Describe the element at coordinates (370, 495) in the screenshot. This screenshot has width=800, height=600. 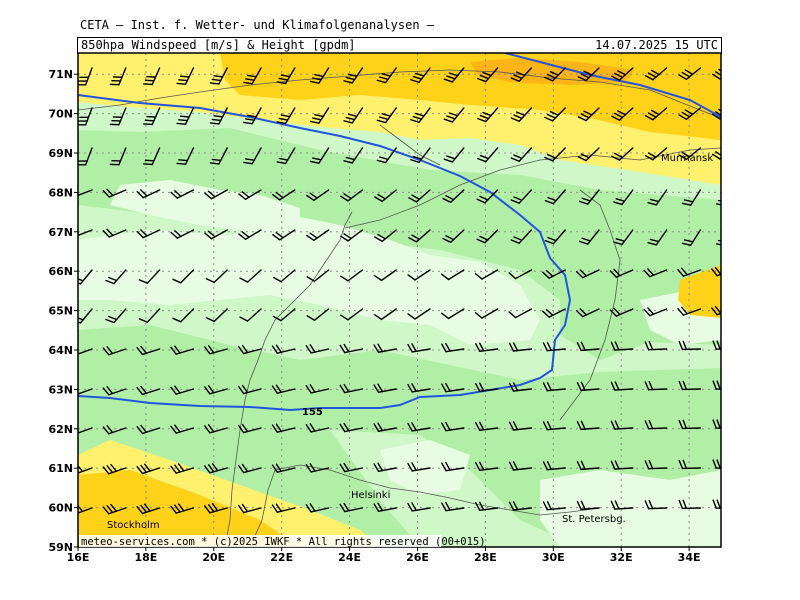
I see `city-label-helsinki: Helsinki` at that location.